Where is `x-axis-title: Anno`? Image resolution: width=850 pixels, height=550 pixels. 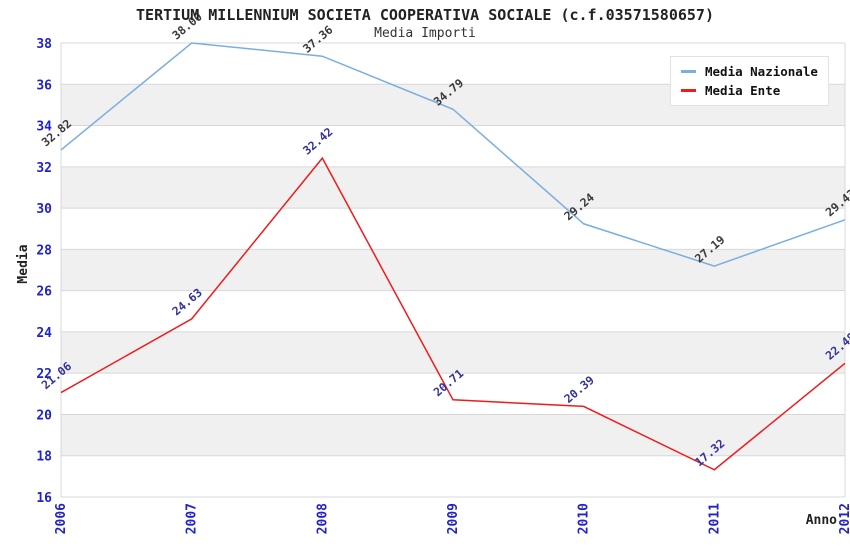
x-axis-title: Anno is located at coordinates (821, 520).